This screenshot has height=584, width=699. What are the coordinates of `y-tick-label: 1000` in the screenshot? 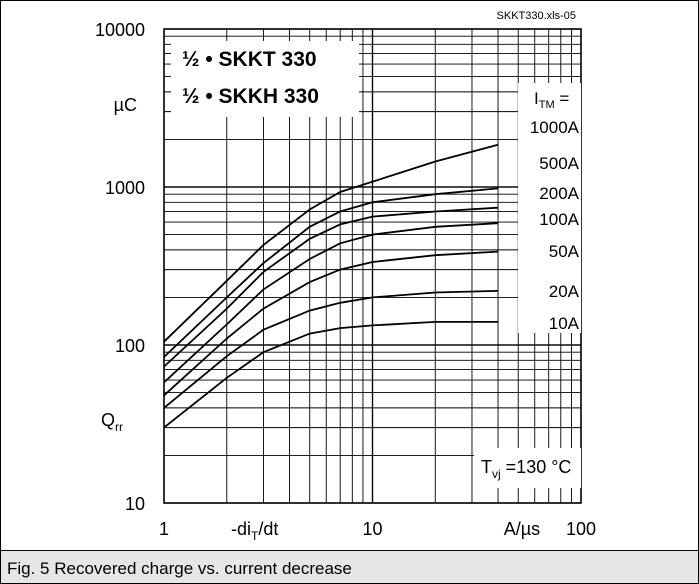 It's located at (125, 188).